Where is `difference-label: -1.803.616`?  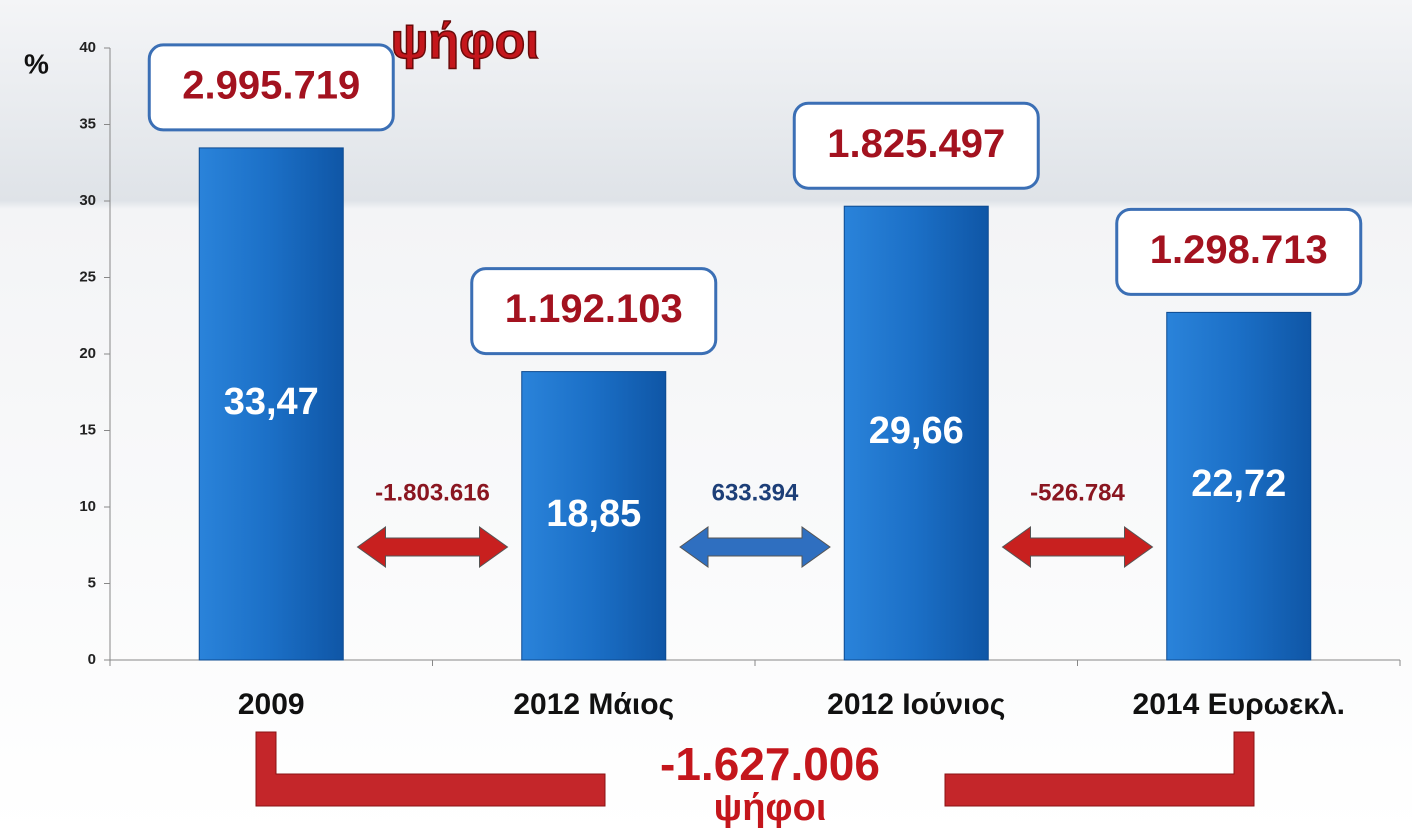
difference-label: -1.803.616 is located at coordinates (432, 492).